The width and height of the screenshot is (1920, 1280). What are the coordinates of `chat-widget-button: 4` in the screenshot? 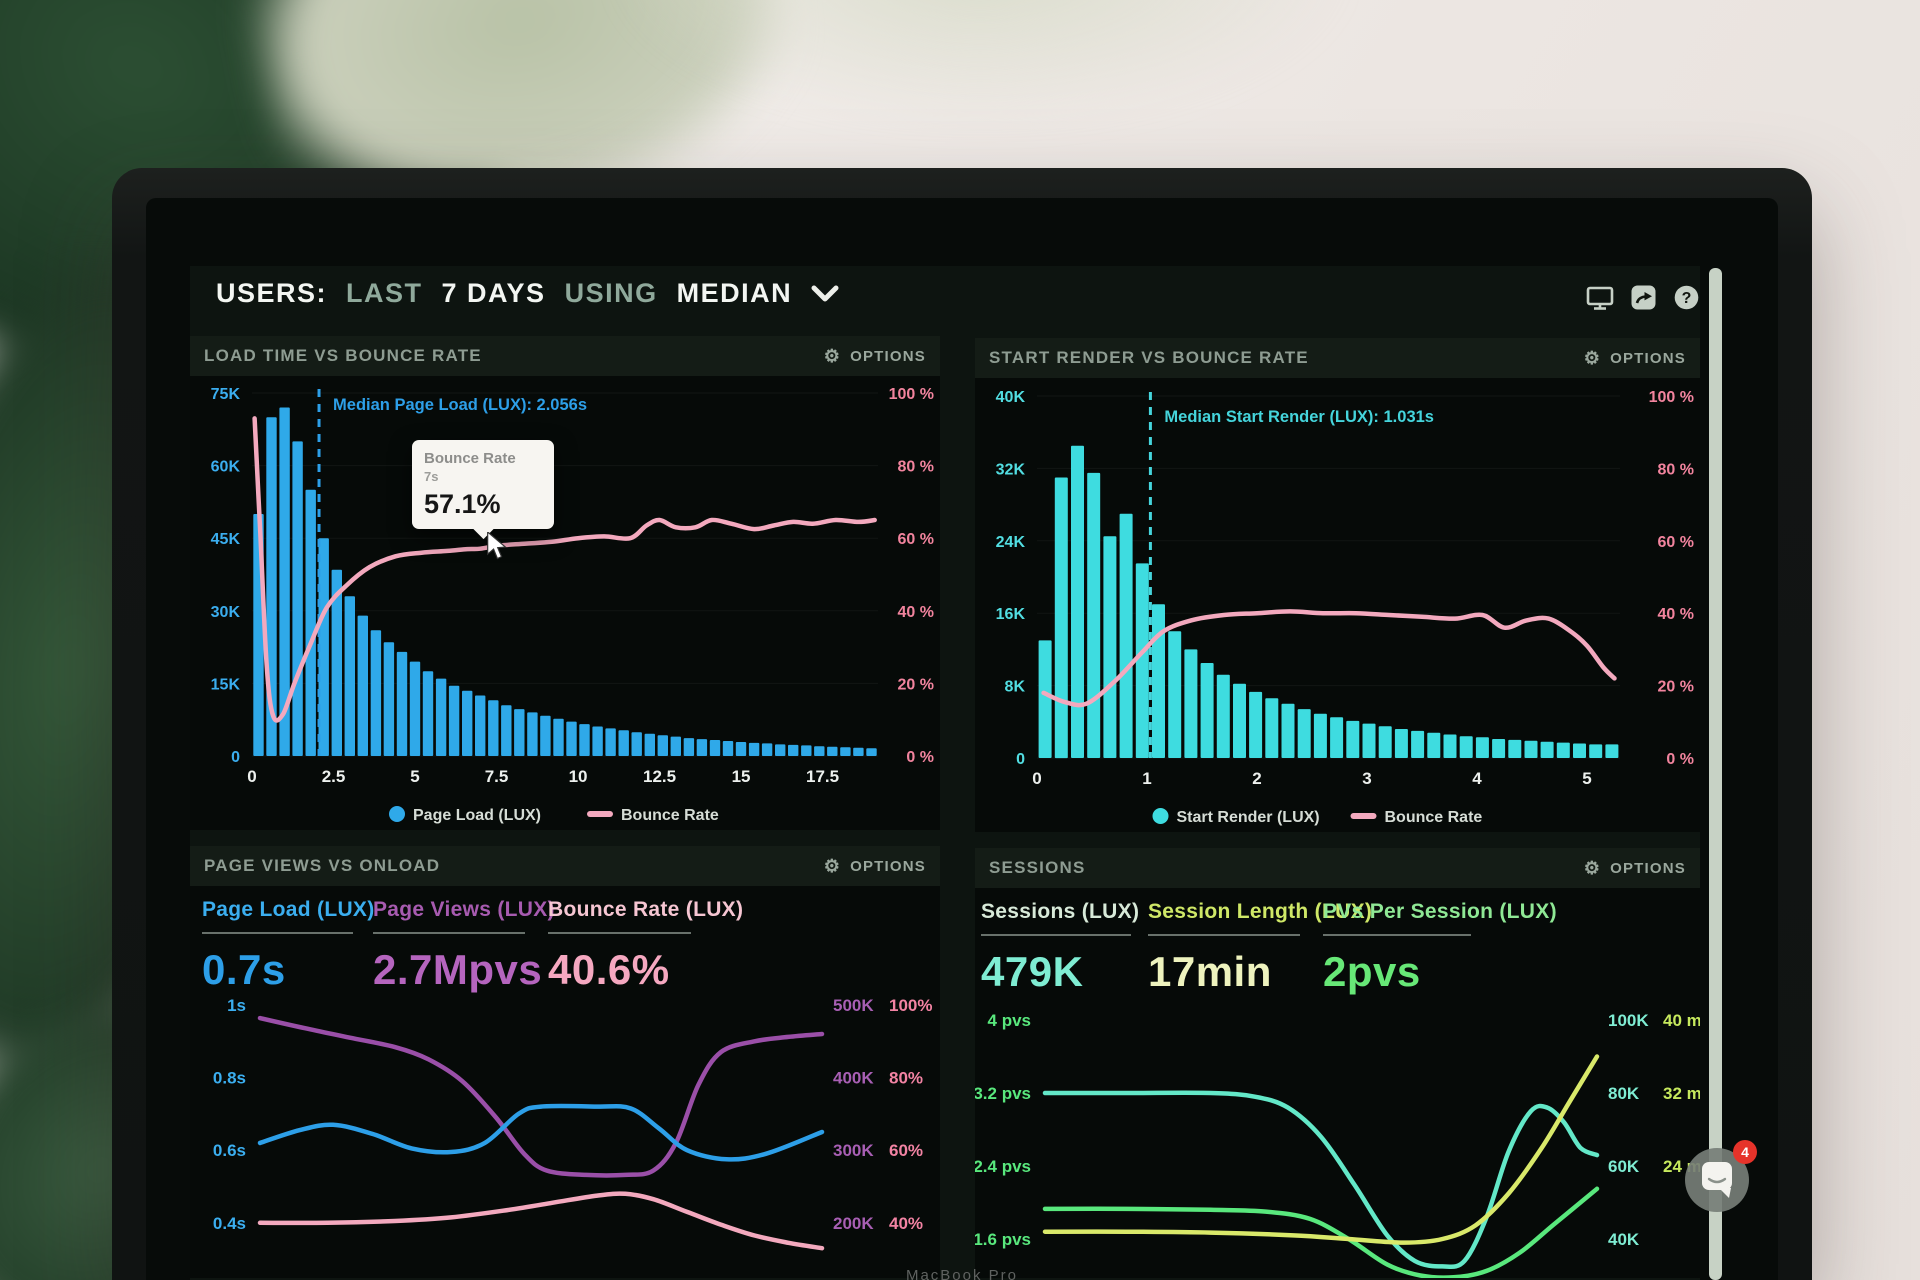 It's located at (1721, 1176).